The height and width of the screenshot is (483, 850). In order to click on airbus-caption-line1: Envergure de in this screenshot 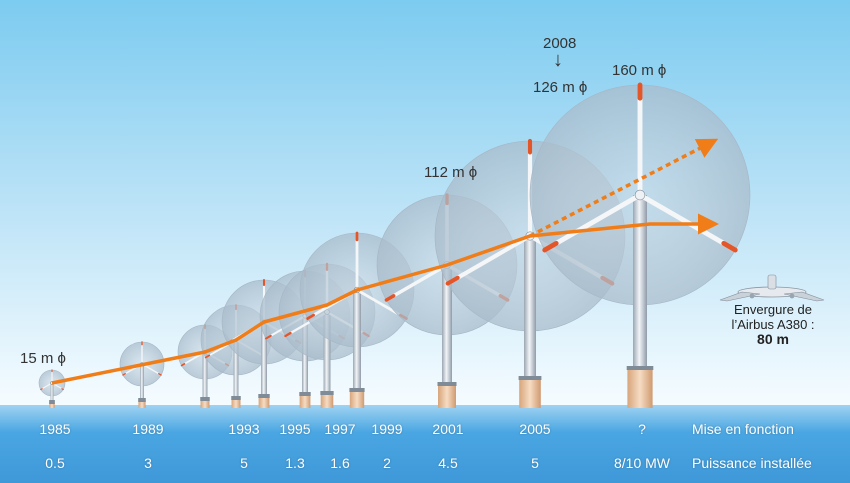, I will do `click(773, 309)`.